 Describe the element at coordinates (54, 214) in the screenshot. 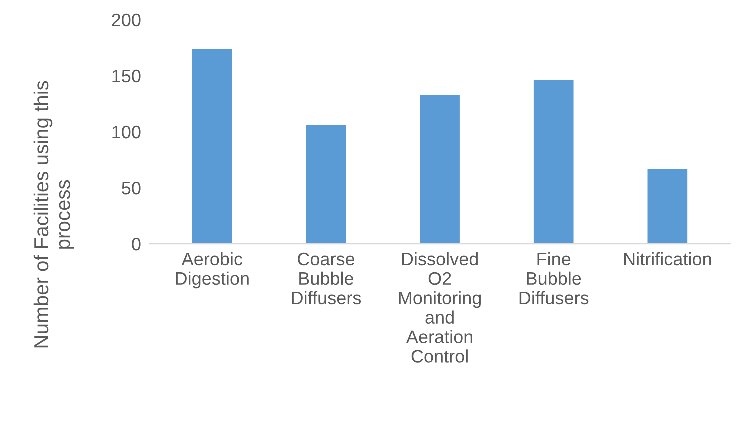

I see `y-axis-title: Number of Facilities using this process` at that location.